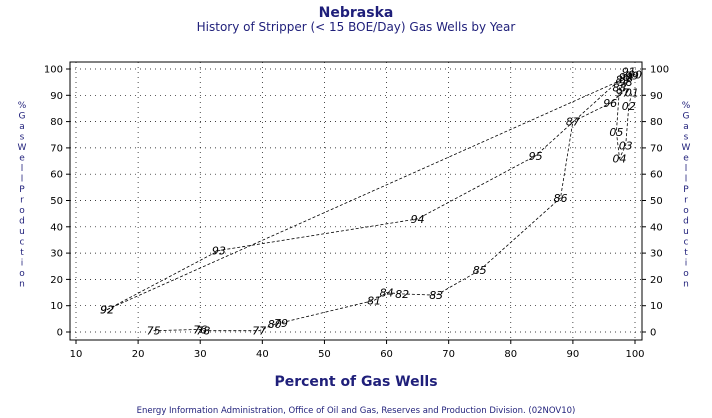 The width and height of the screenshot is (712, 418). Describe the element at coordinates (620, 87) in the screenshot. I see `point-label: 88` at that location.